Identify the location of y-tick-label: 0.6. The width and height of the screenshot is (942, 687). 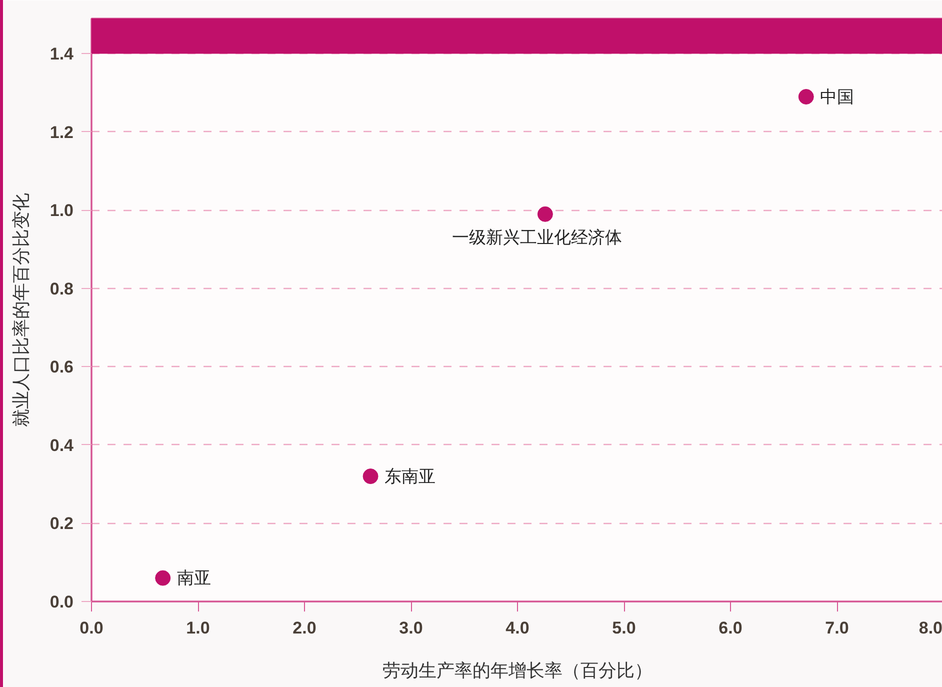
(62, 367).